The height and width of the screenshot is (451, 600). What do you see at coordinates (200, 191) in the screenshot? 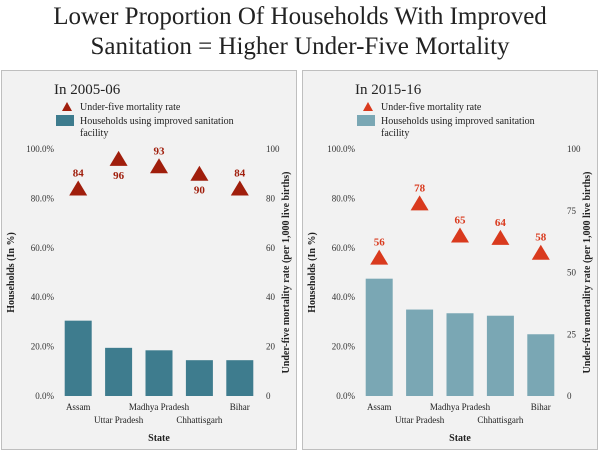
I see `data-label-mortality: 90` at bounding box center [200, 191].